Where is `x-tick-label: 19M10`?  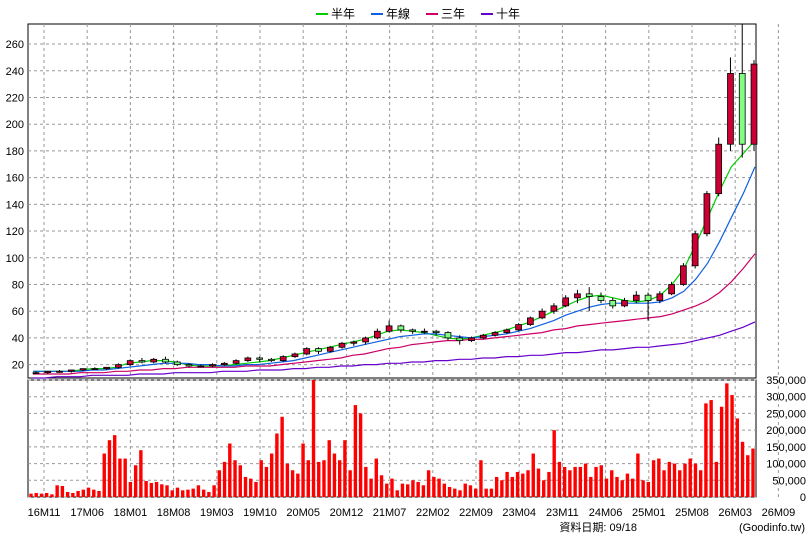 x-tick-label: 19M10 is located at coordinates (260, 513).